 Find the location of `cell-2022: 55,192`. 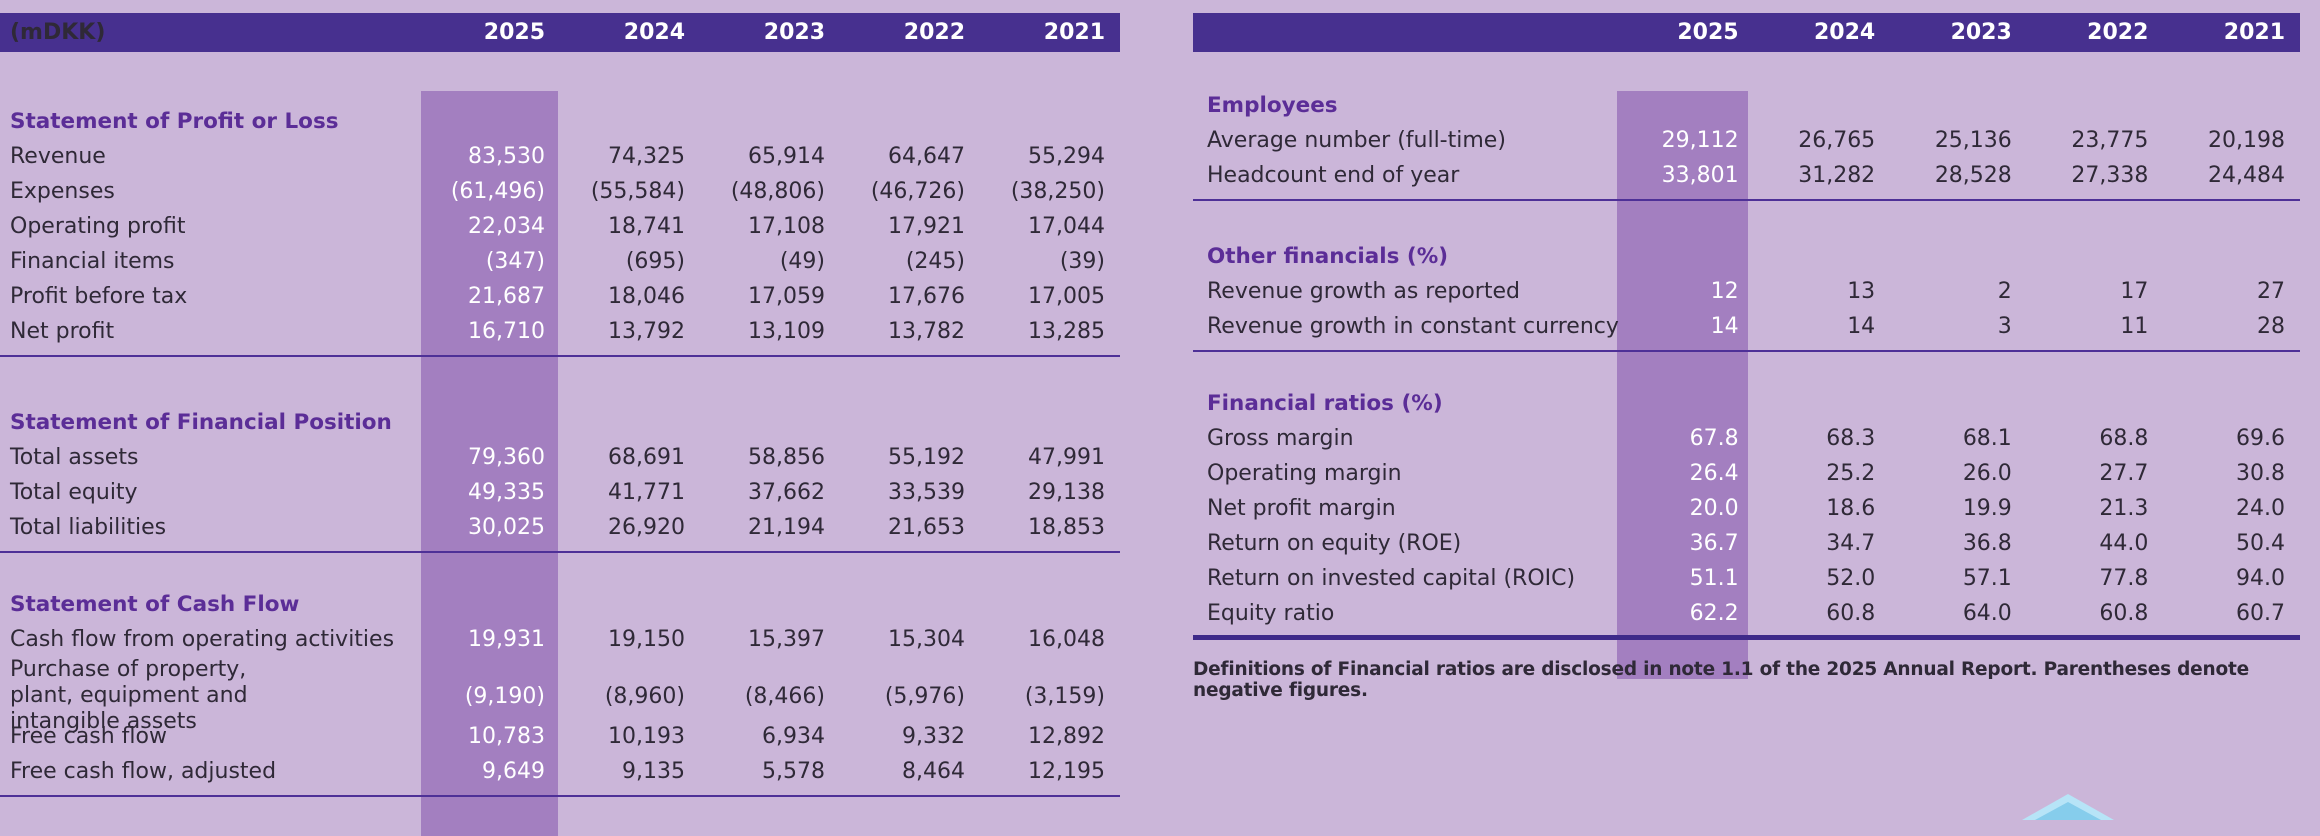

cell-2022: 55,192 is located at coordinates (926, 457).